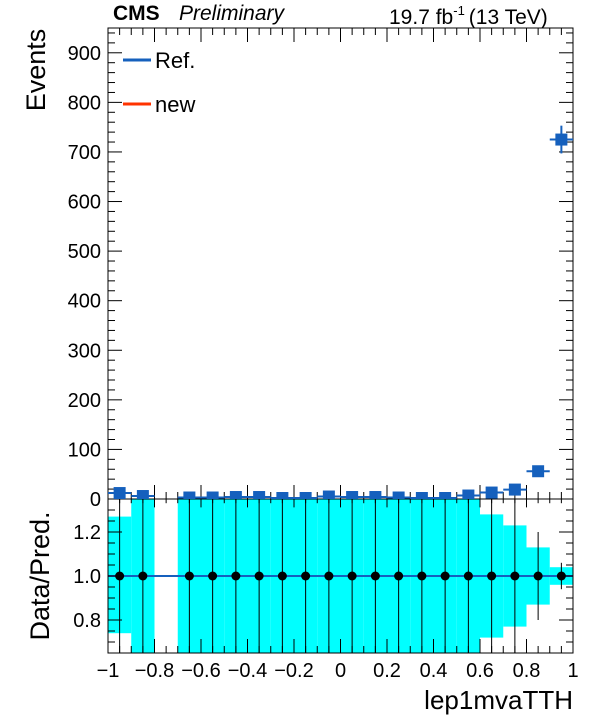 The image size is (596, 722). I want to click on ratio-x-tick-label: 0.2, so click(387, 671).